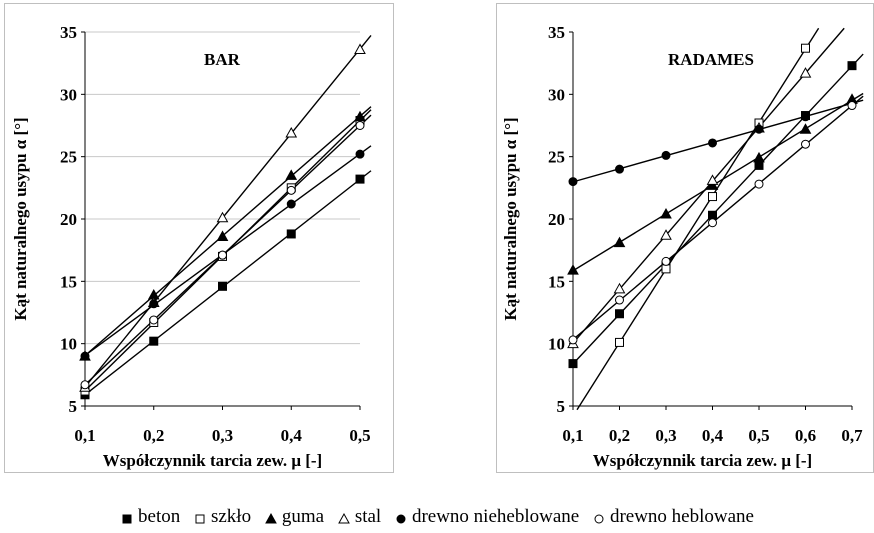 This screenshot has height=533, width=874. I want to click on legend-item-beton: beton, so click(150, 517).